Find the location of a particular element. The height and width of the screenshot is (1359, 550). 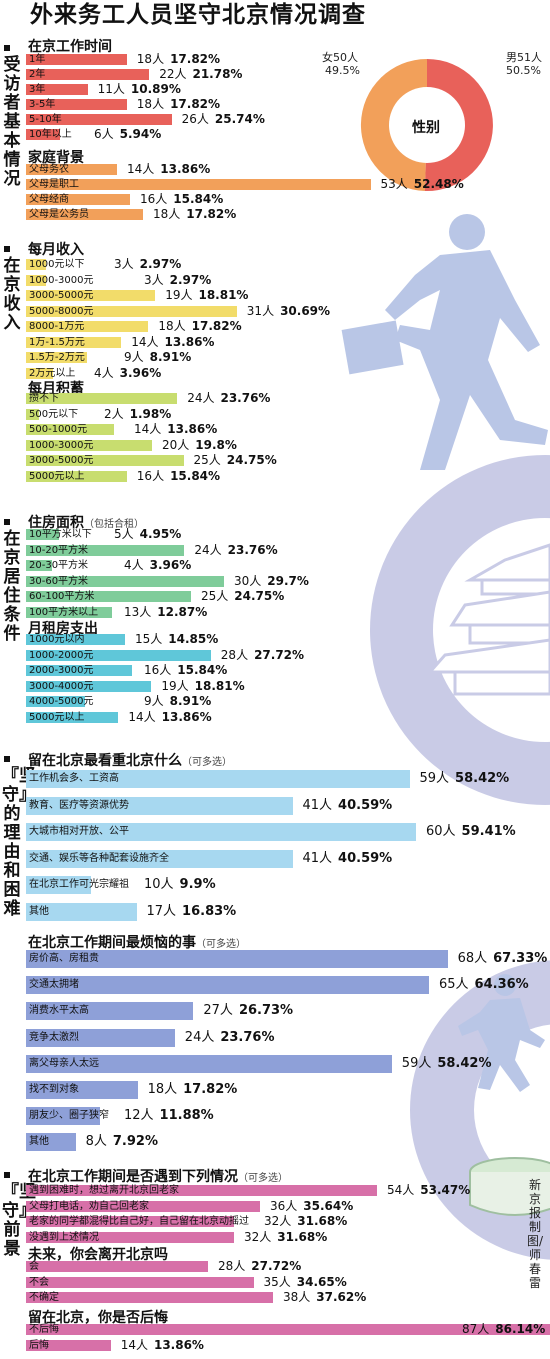

bar-count: 28人 is located at coordinates (232, 1266).